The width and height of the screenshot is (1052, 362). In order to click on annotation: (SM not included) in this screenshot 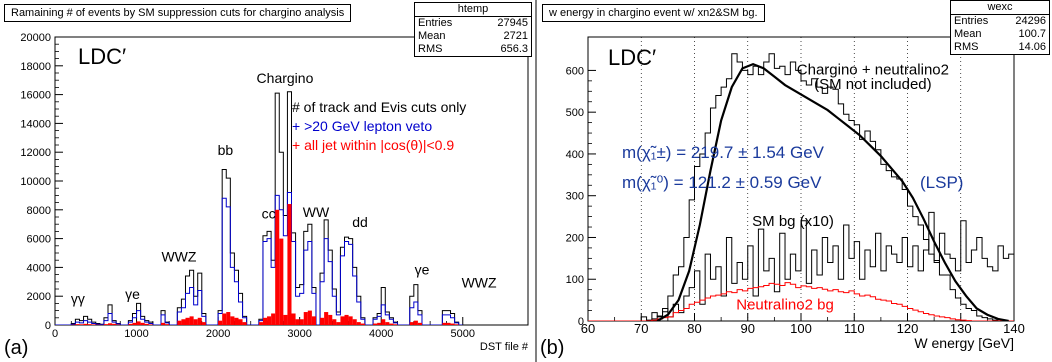, I will do `click(873, 84)`.